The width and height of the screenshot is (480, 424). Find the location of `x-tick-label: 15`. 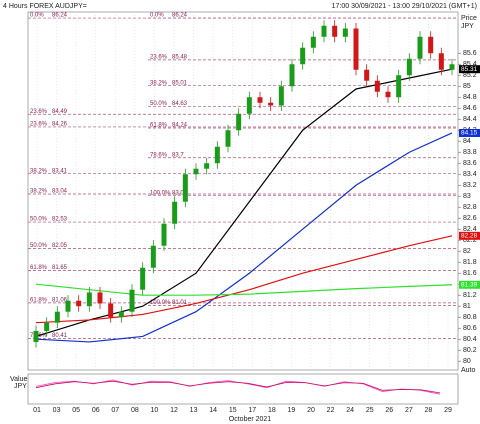

x-tick-label: 15 is located at coordinates (233, 410).